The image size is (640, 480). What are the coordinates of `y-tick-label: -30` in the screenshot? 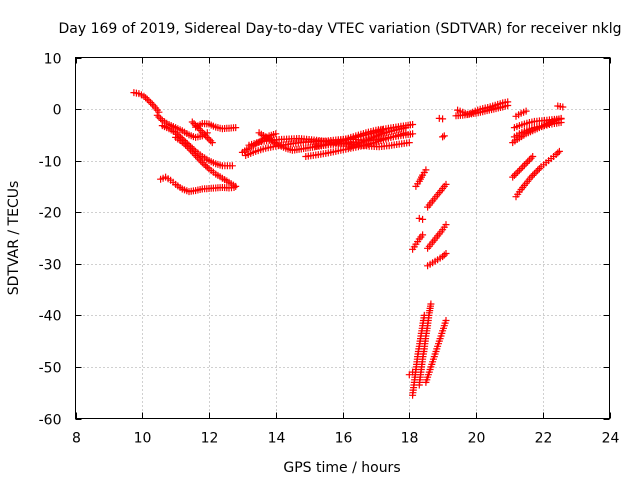 It's located at (50, 266).